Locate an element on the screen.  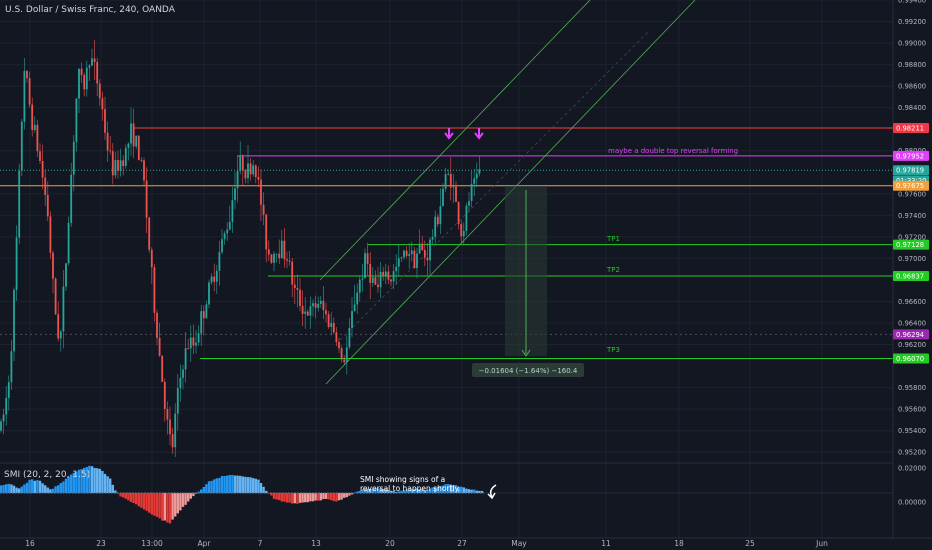
measure-box is located at coordinates (528, 370).